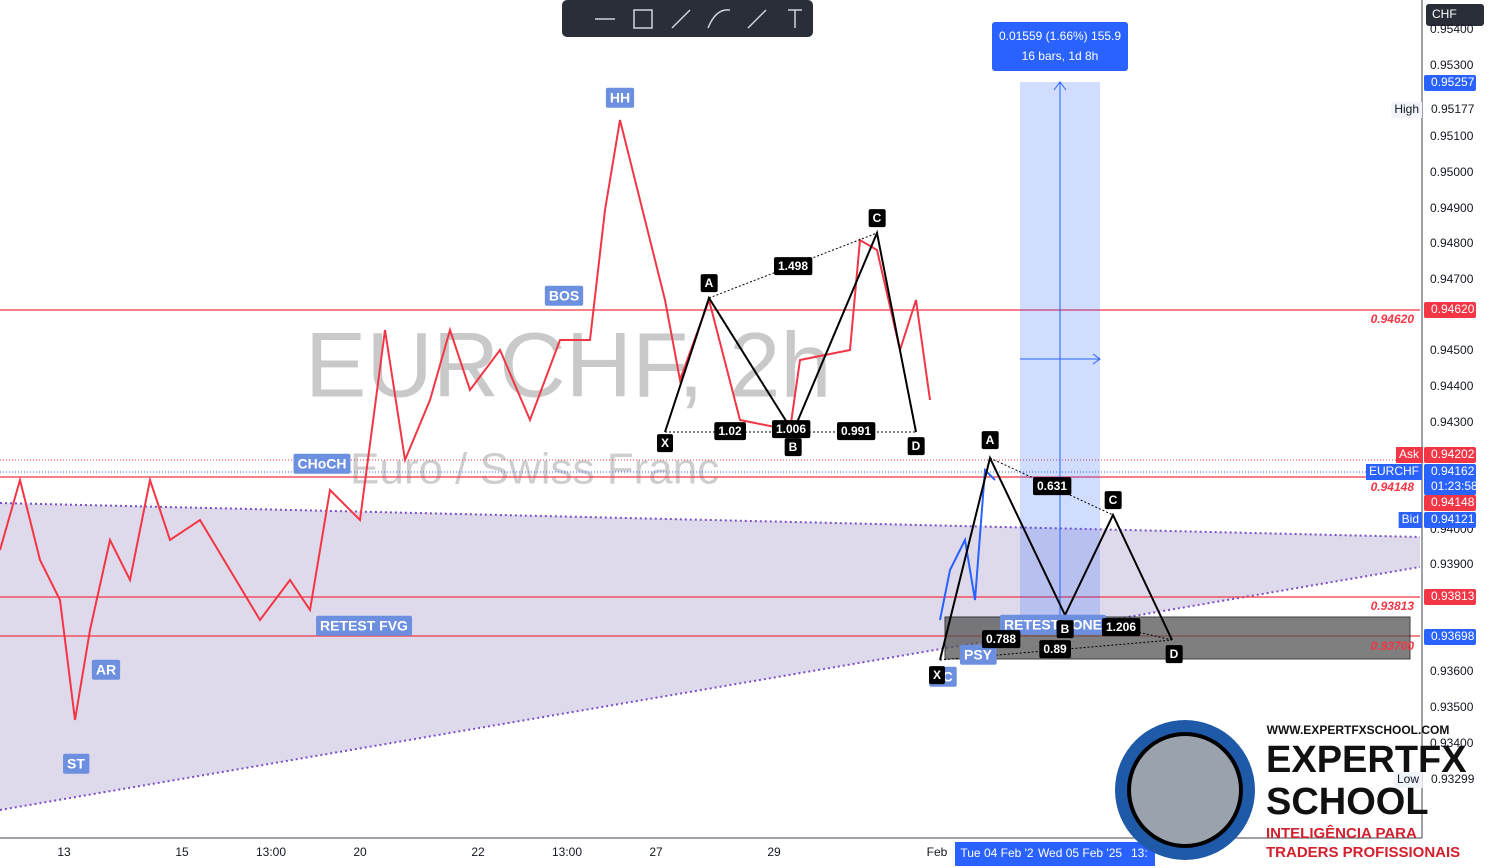  Describe the element at coordinates (1452, 564) in the screenshot. I see `price-tick-label: 0.93900` at that location.